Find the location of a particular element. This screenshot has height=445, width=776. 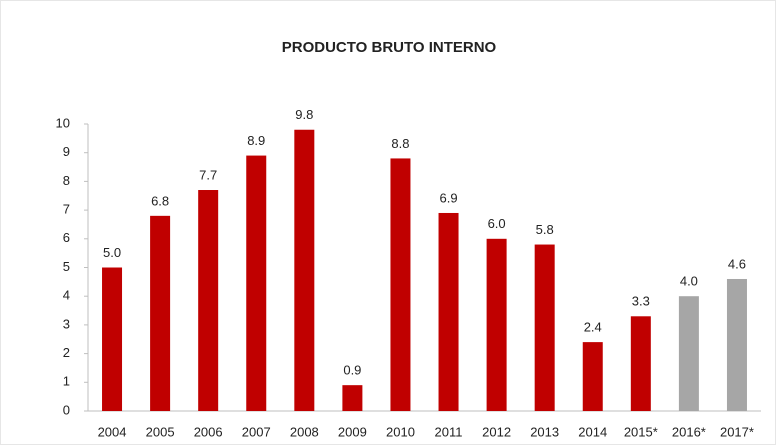

y-tick-label: 9 is located at coordinates (66, 151).